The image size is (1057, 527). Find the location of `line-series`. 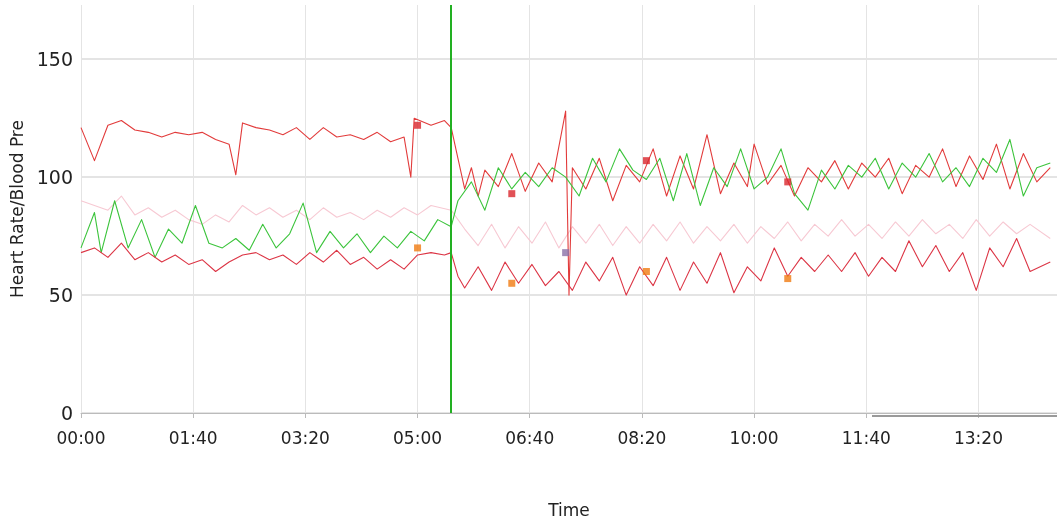

line-series is located at coordinates (565, 222).